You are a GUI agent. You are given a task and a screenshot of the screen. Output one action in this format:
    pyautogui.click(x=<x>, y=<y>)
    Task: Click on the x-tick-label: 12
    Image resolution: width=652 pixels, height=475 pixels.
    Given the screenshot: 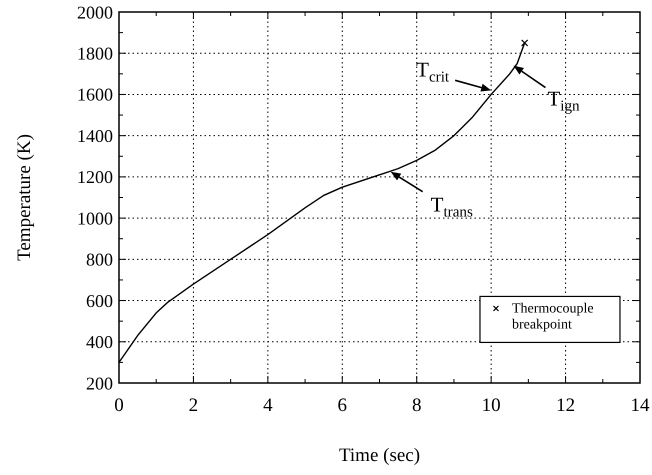 What is the action you would take?
    pyautogui.click(x=566, y=405)
    